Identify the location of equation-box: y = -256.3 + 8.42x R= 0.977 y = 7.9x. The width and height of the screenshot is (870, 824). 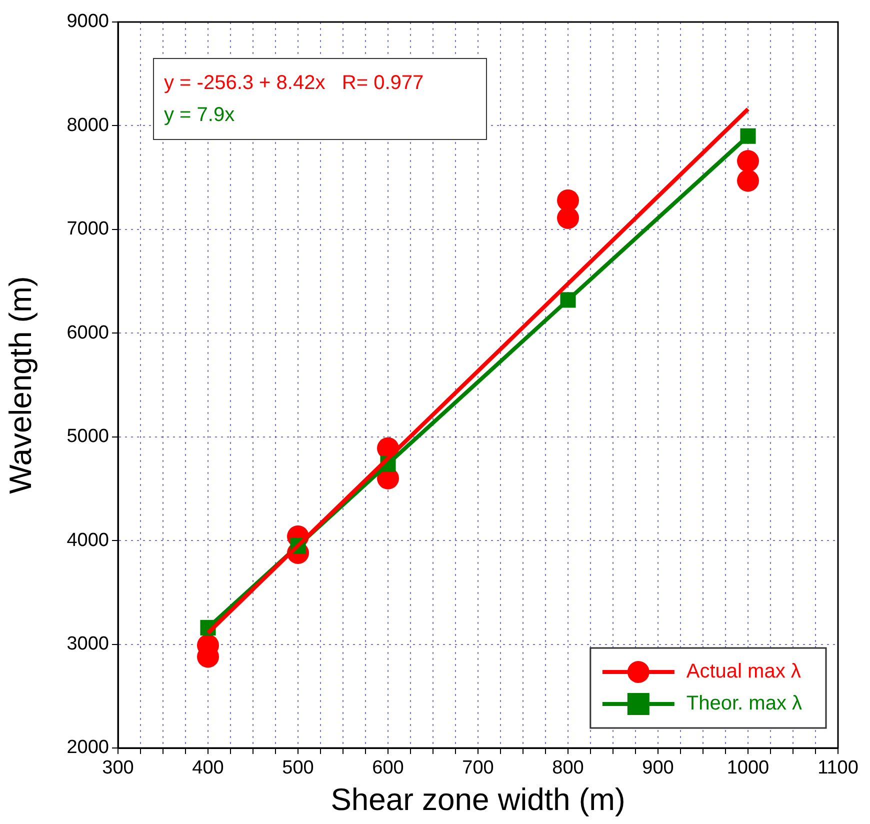
(320, 99).